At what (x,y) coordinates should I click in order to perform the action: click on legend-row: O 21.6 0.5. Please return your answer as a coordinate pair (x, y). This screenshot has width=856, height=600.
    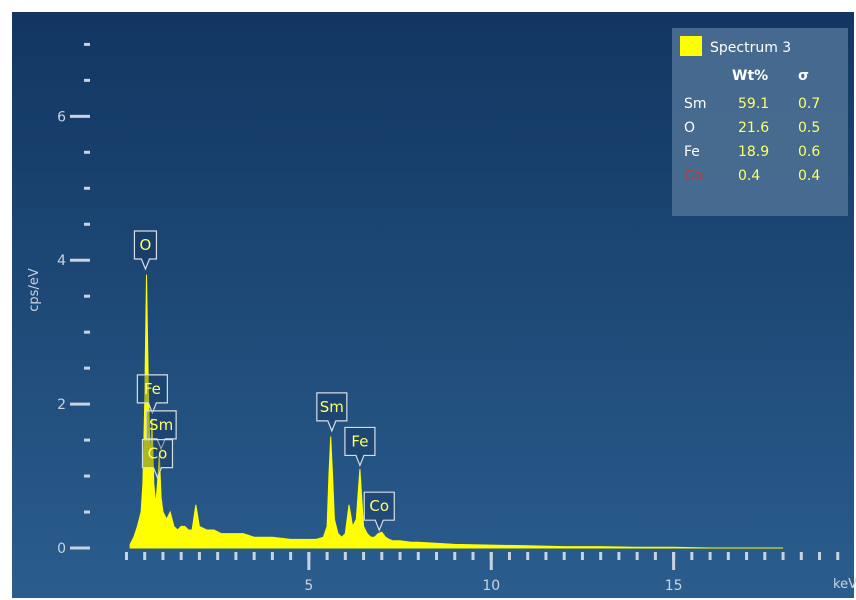
    Looking at the image, I should click on (752, 128).